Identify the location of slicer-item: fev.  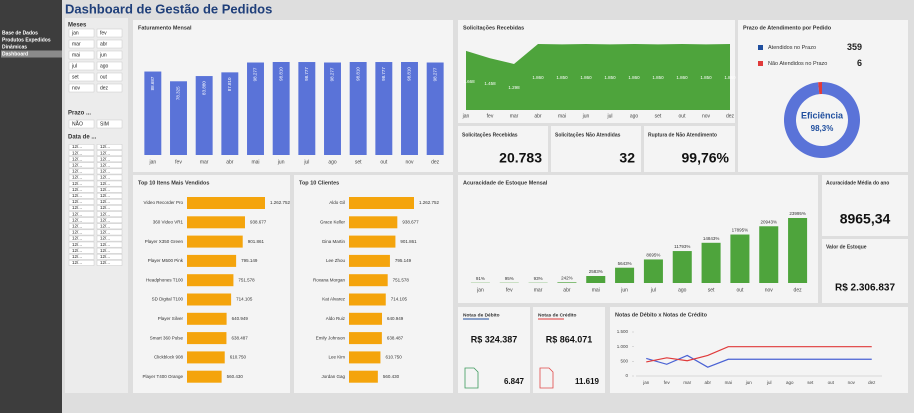
(103, 33).